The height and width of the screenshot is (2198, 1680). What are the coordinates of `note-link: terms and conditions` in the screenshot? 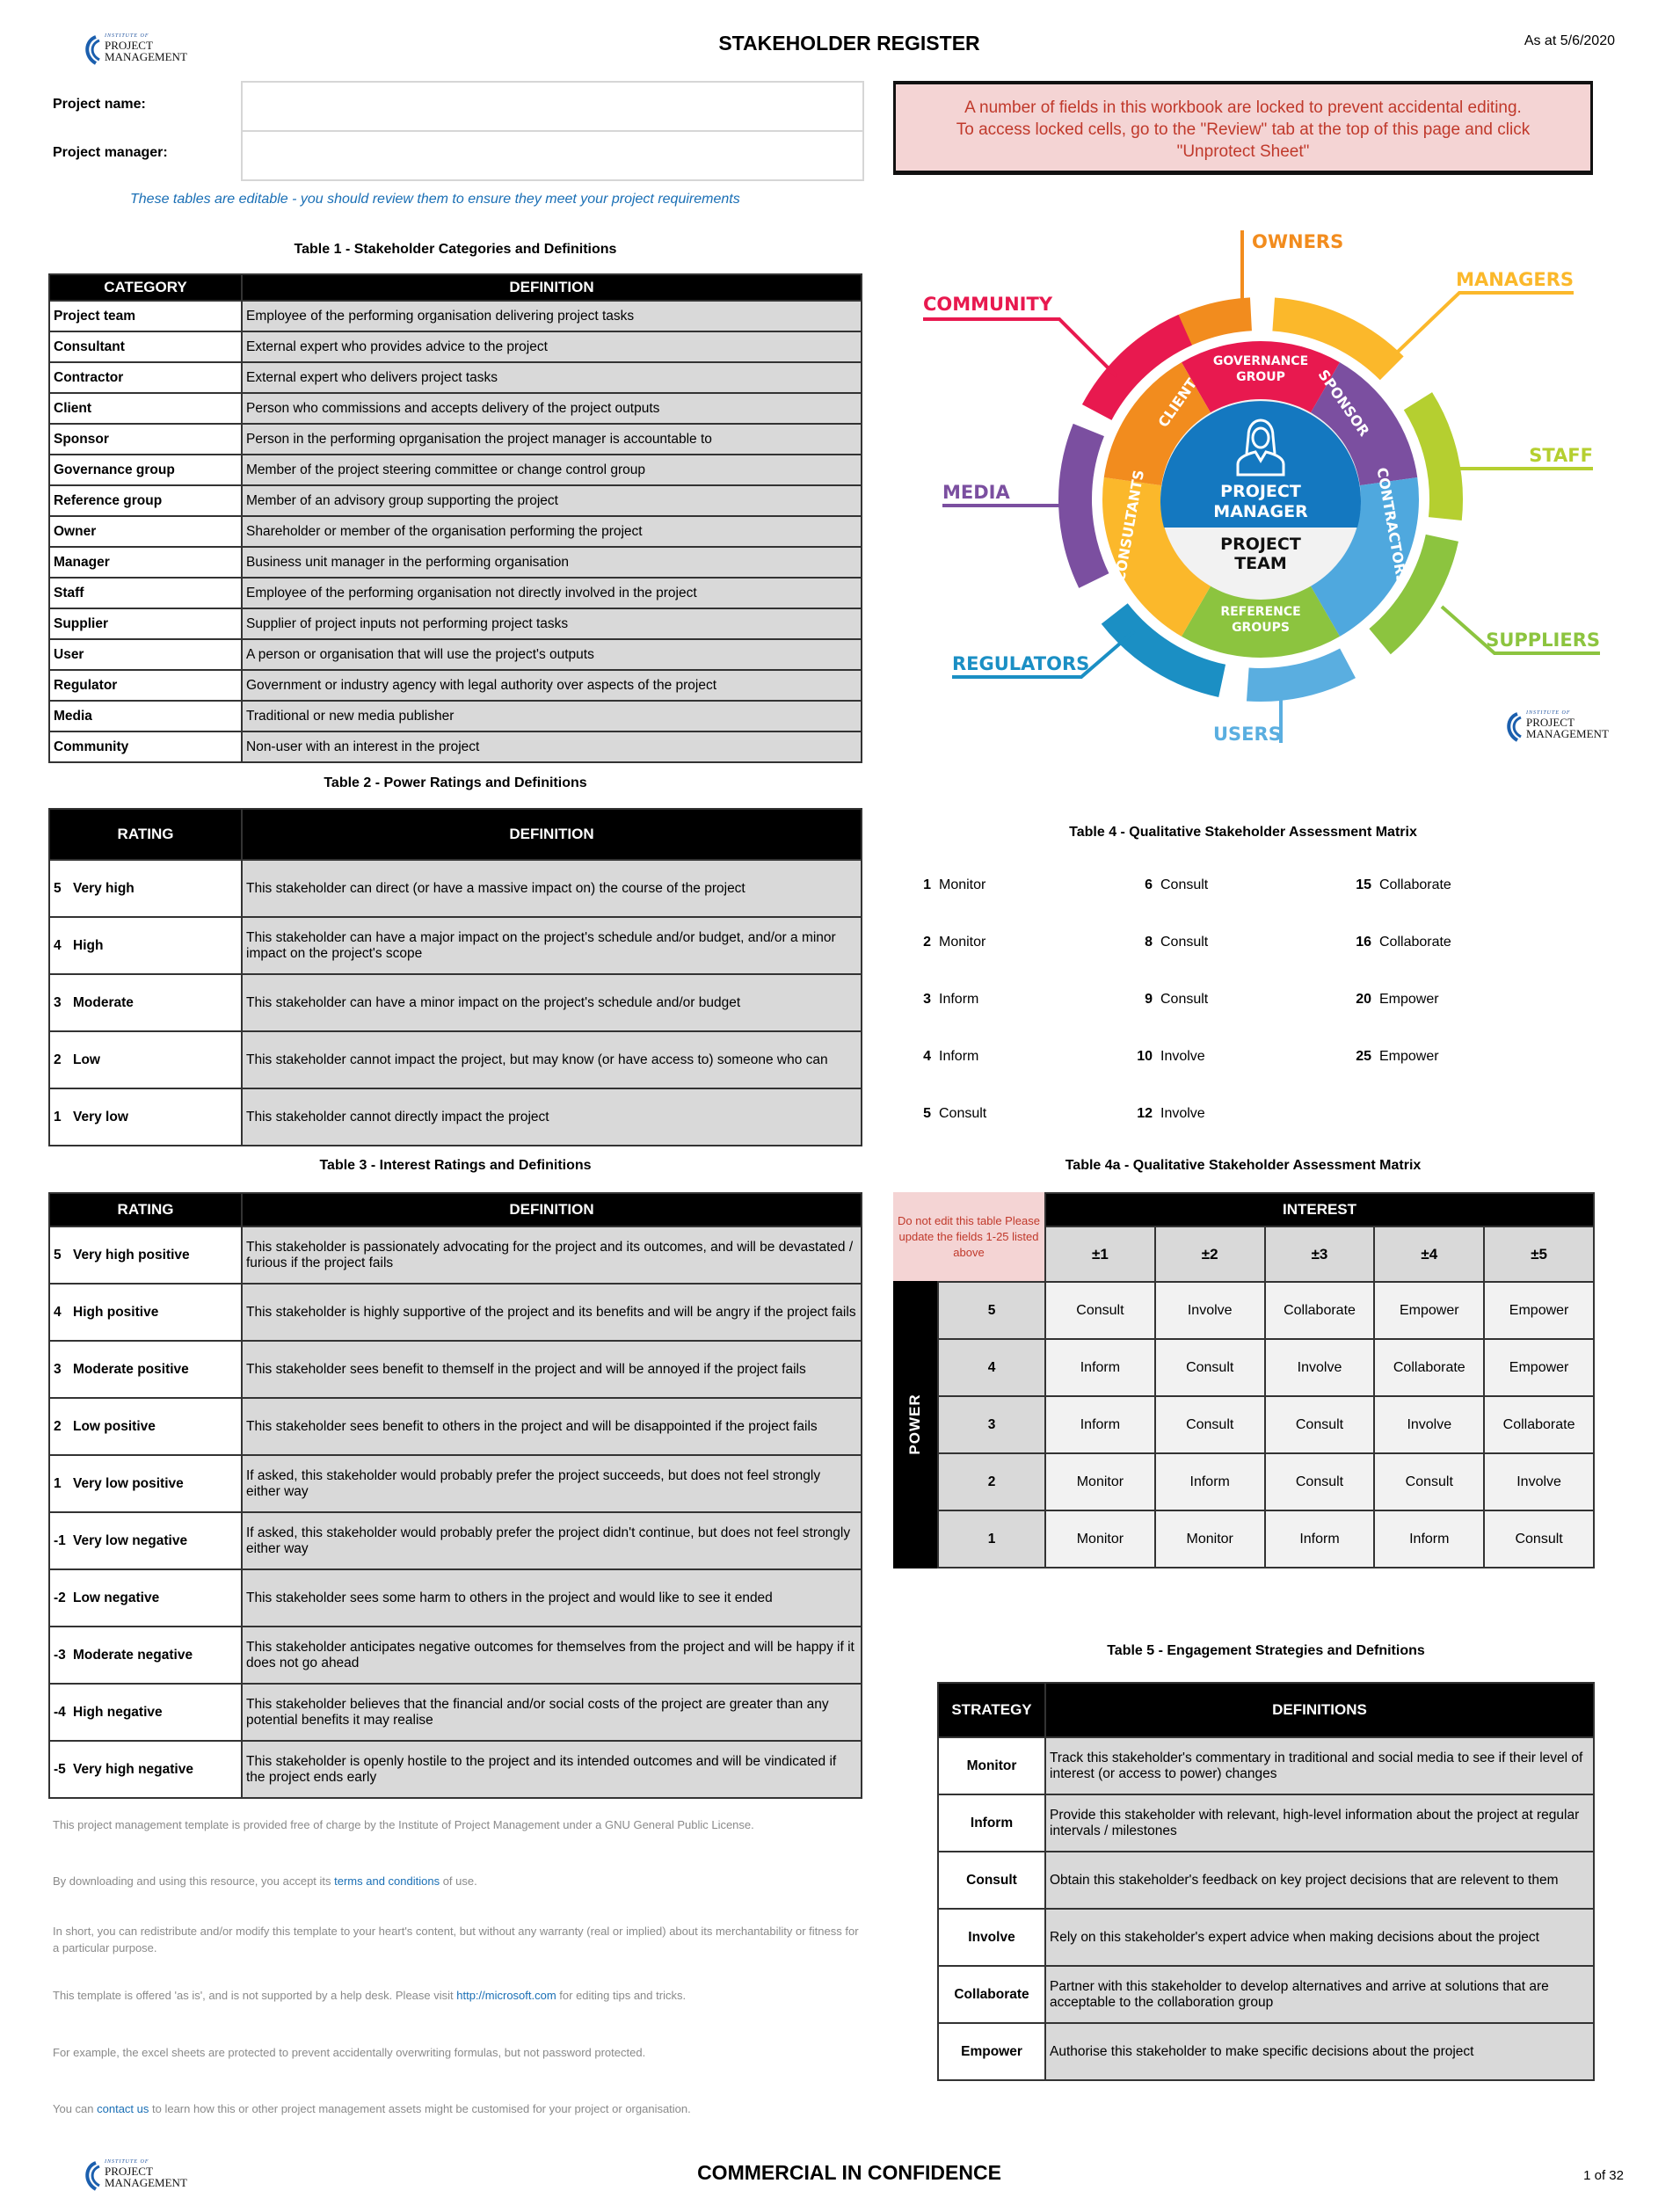 It's located at (387, 1881).